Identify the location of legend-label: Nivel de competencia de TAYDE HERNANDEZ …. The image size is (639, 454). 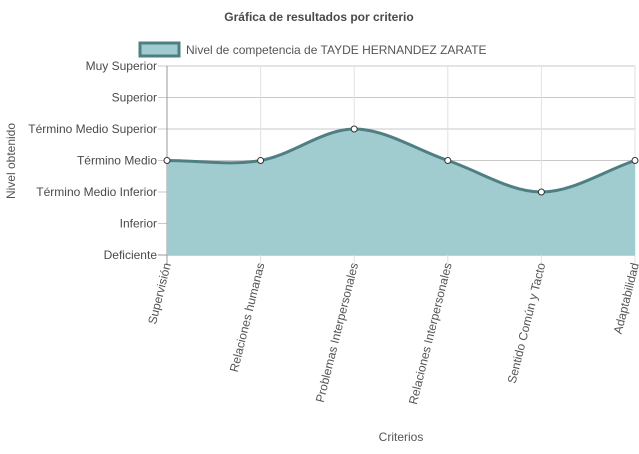
(336, 50).